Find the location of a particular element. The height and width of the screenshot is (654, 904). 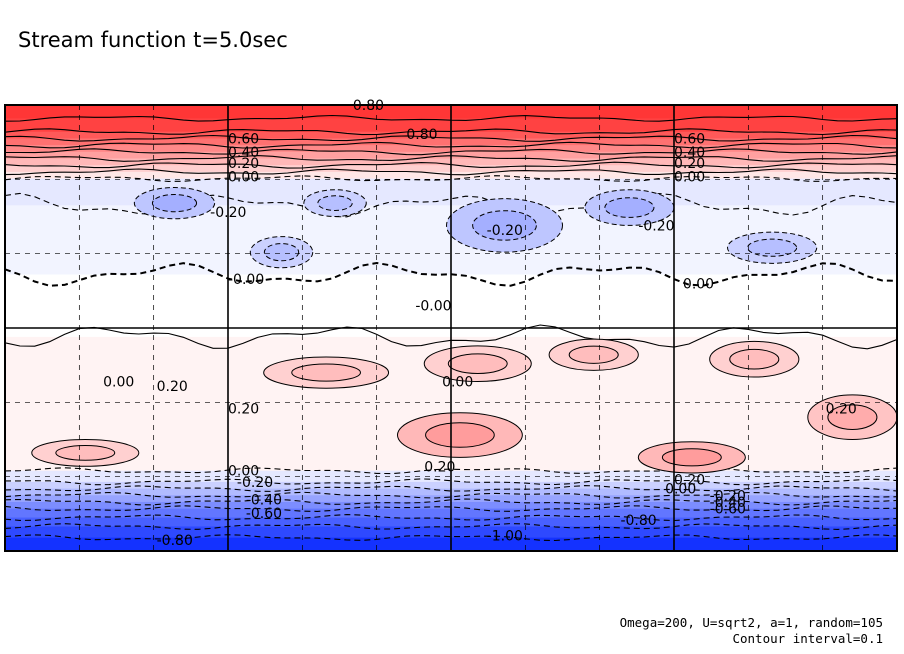

contour-label: 0.80 is located at coordinates (421, 135).